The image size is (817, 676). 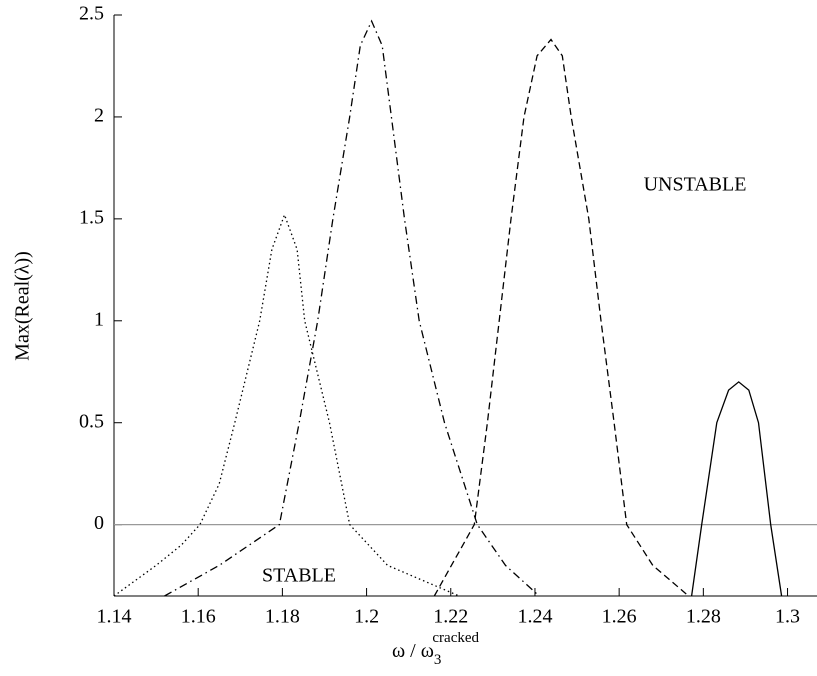 What do you see at coordinates (23, 306) in the screenshot?
I see `y-axis-label: Max(Real(λ))` at bounding box center [23, 306].